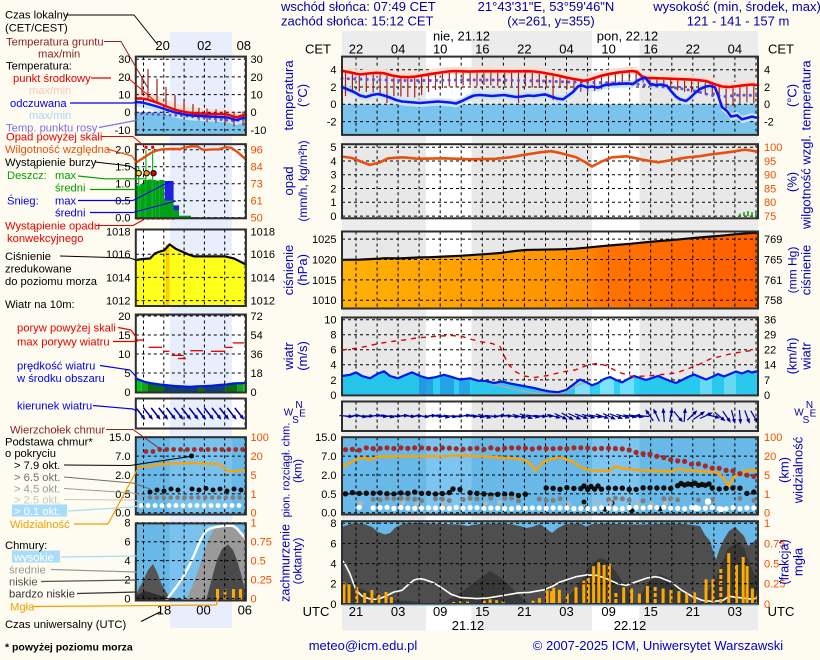 This screenshot has width=820, height=660. Describe the element at coordinates (738, 21) in the screenshot. I see `svg-text: 121 - 141 - 157 m` at that location.